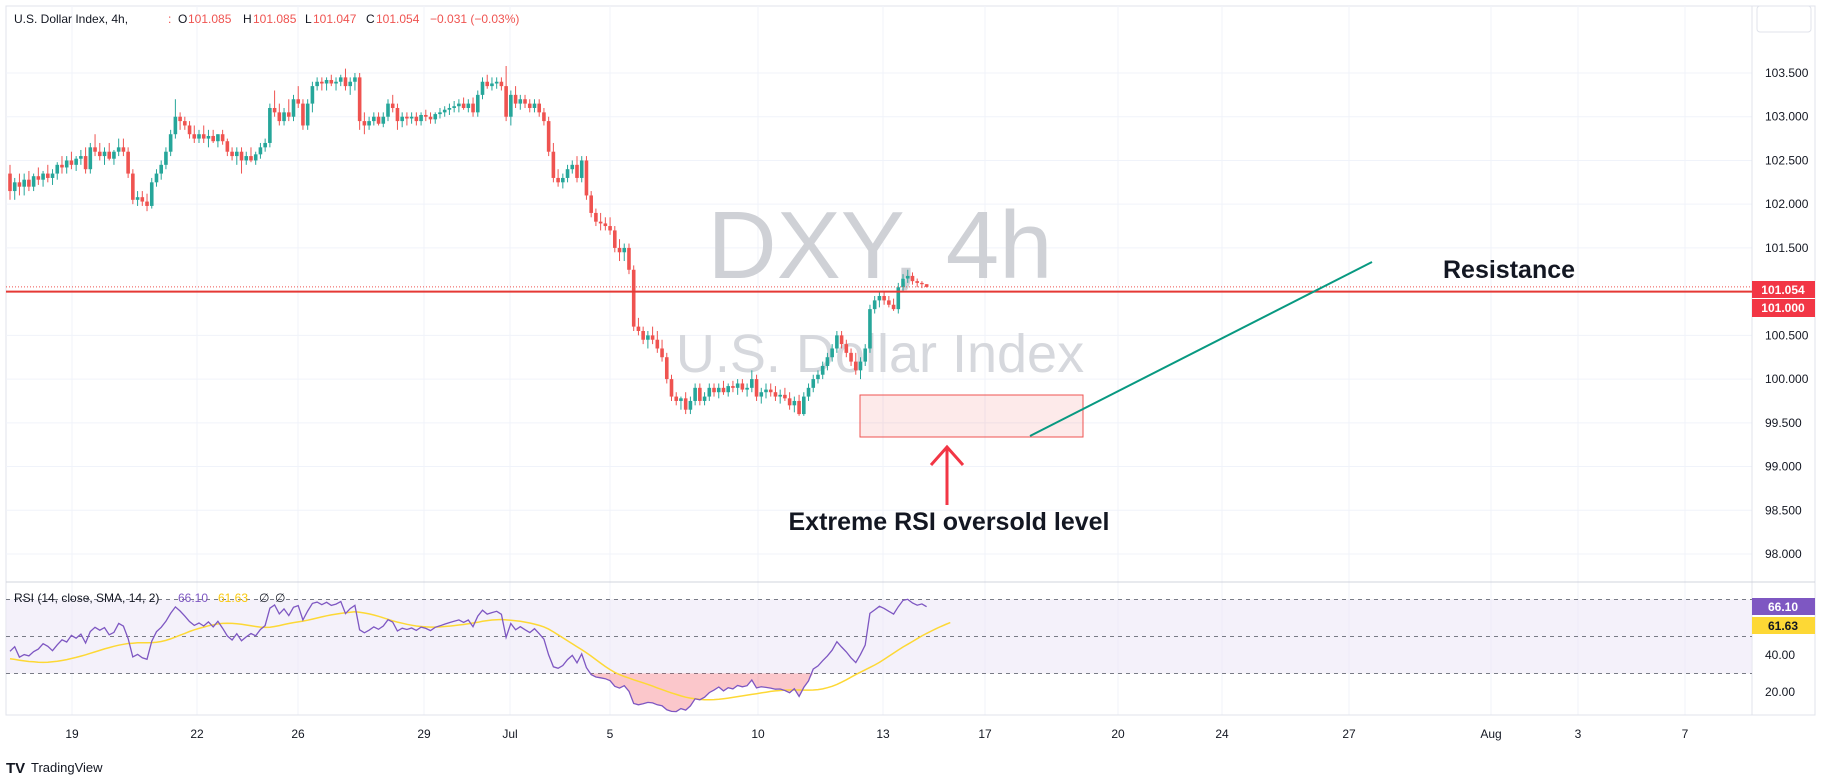  I want to click on price-tick-label: 102.500, so click(1787, 160).